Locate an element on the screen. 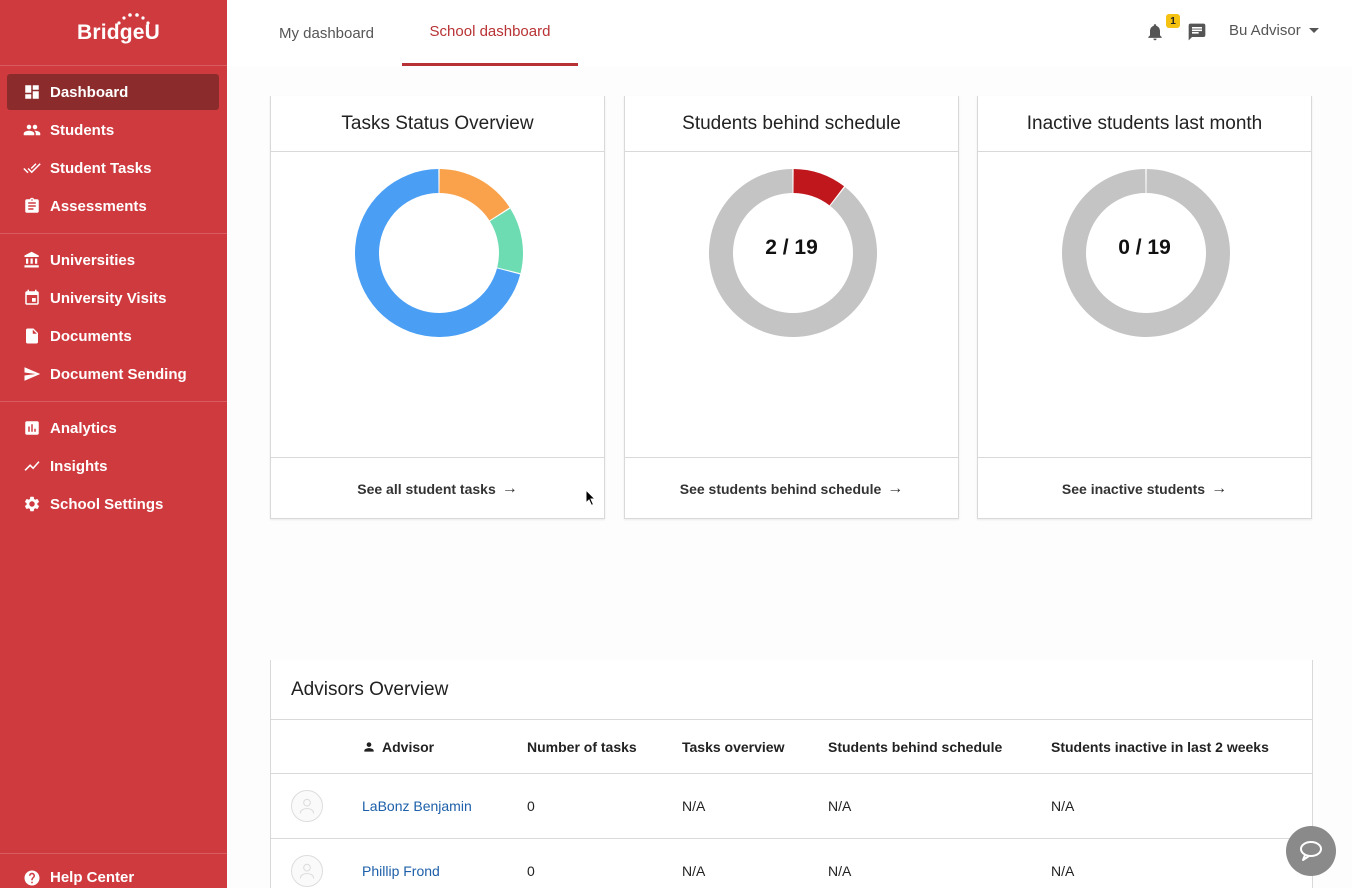 This screenshot has width=1352, height=888. trend-icon is located at coordinates (32, 466).